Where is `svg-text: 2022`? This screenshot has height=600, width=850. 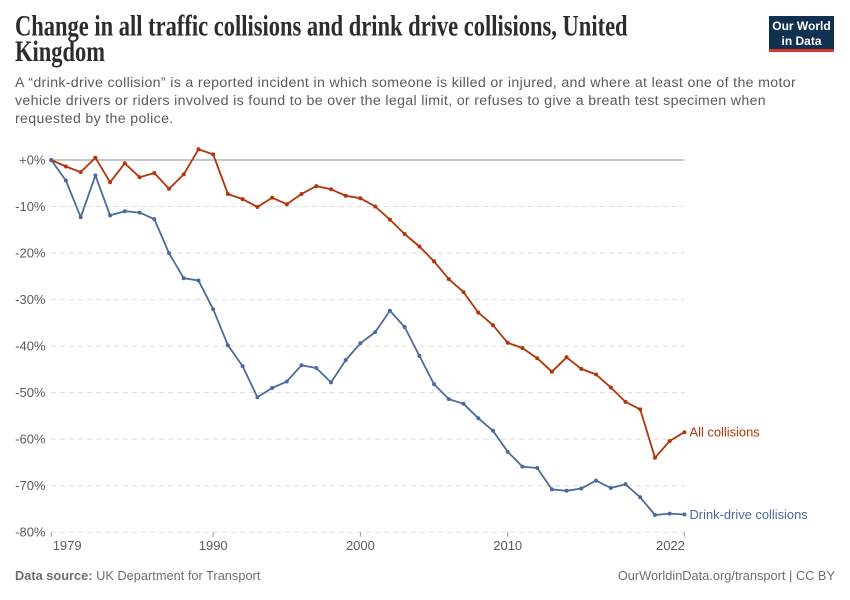 svg-text: 2022 is located at coordinates (670, 545).